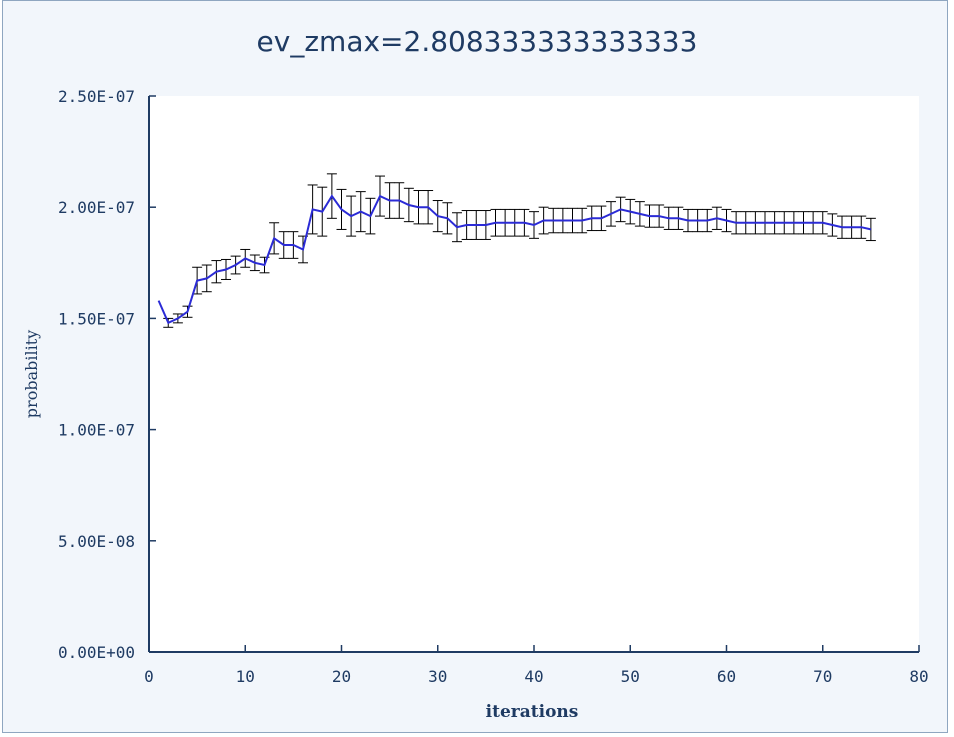 This screenshot has width=954, height=737. Describe the element at coordinates (96, 207) in the screenshot. I see `y-tick-label: 2.00E-07` at that location.